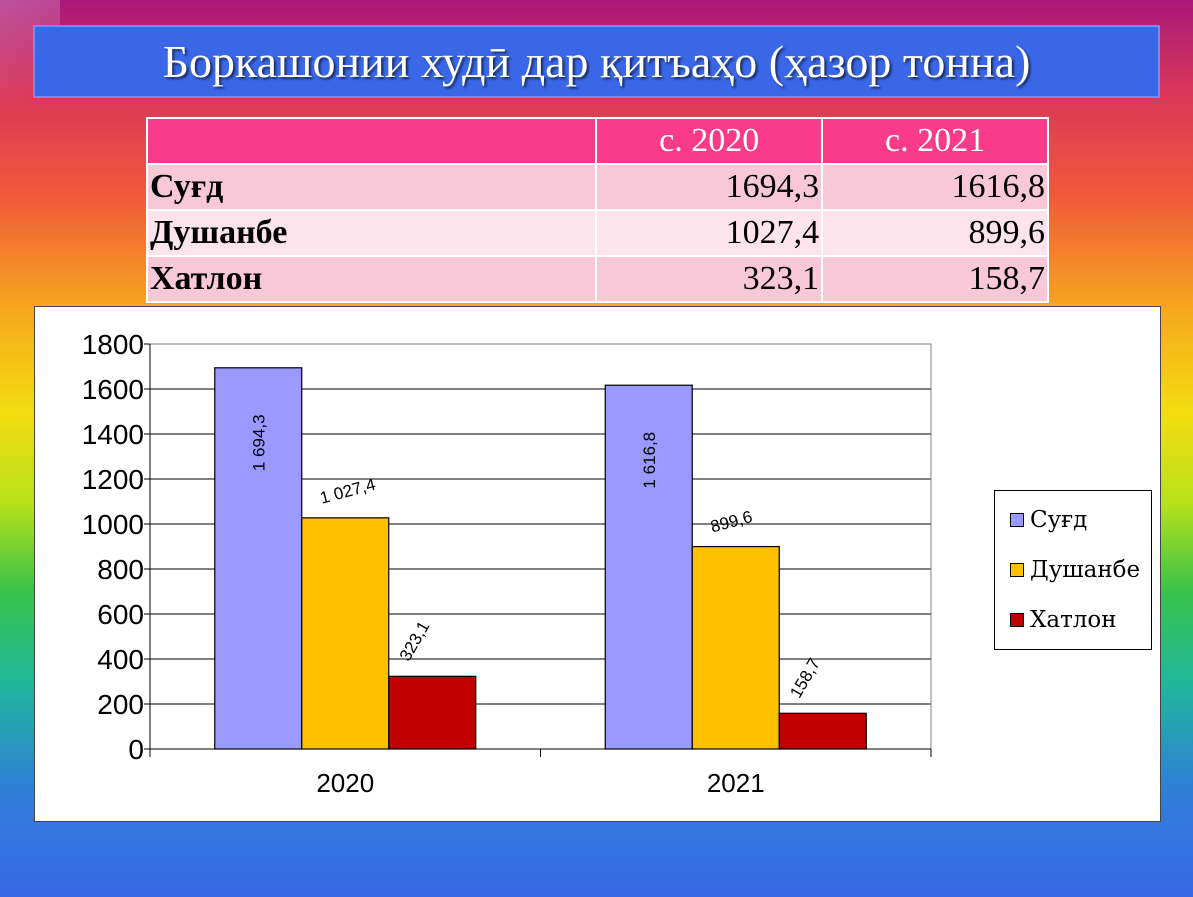  Describe the element at coordinates (120, 569) in the screenshot. I see `y-tick-label: 800` at that location.